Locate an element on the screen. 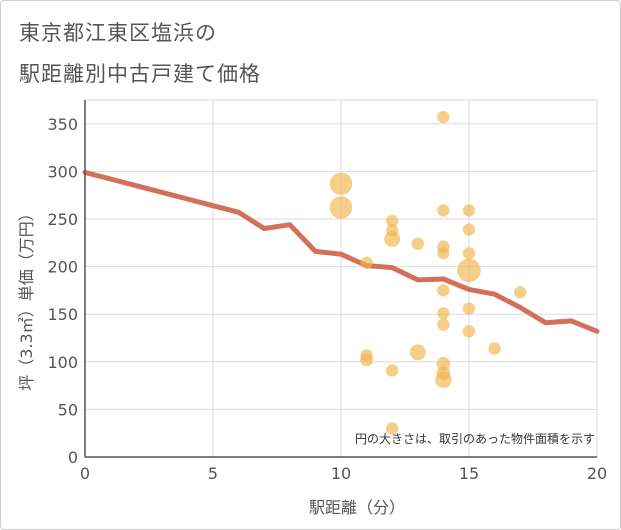 The width and height of the screenshot is (621, 530). y-tick-label: 50 is located at coordinates (68, 409).